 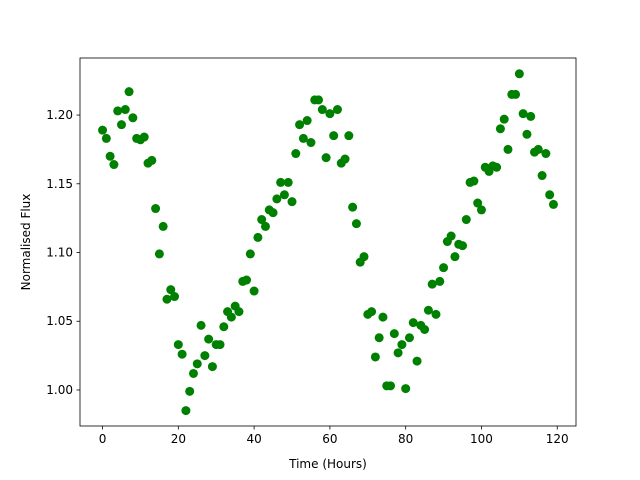 What do you see at coordinates (253, 439) in the screenshot?
I see `x-tick-label: 40` at bounding box center [253, 439].